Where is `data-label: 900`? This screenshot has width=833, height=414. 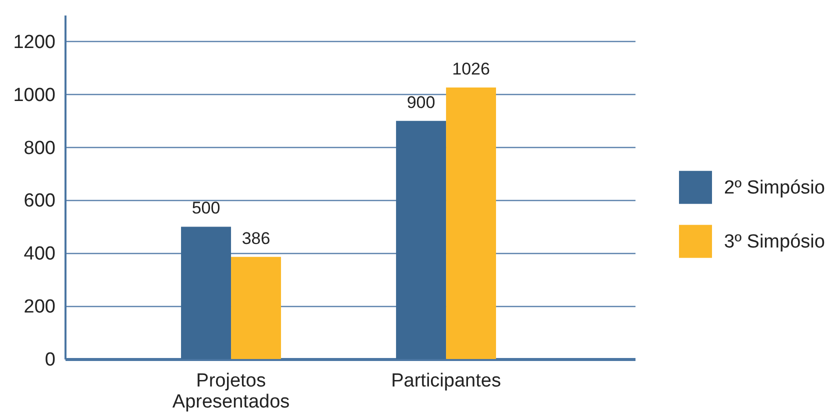 data-label: 900 is located at coordinates (421, 102).